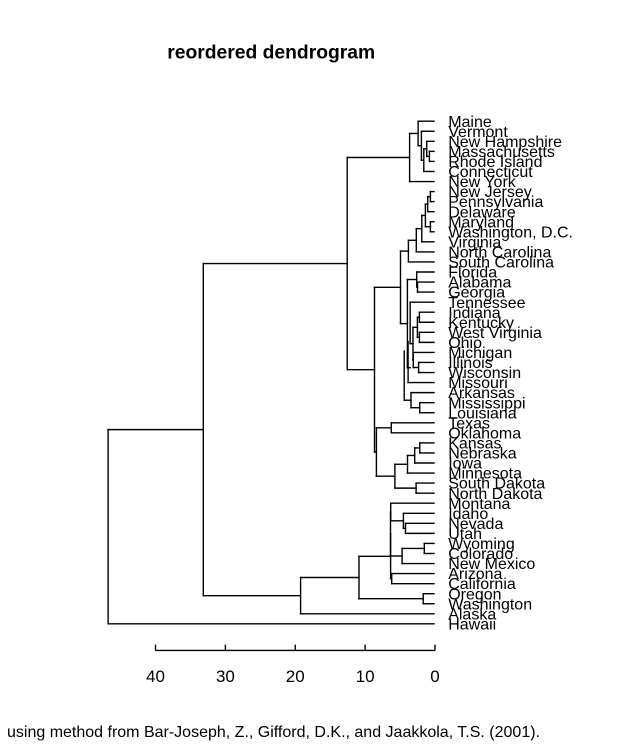 The image size is (639, 745). What do you see at coordinates (225, 676) in the screenshot?
I see `svg-text: 30` at bounding box center [225, 676].